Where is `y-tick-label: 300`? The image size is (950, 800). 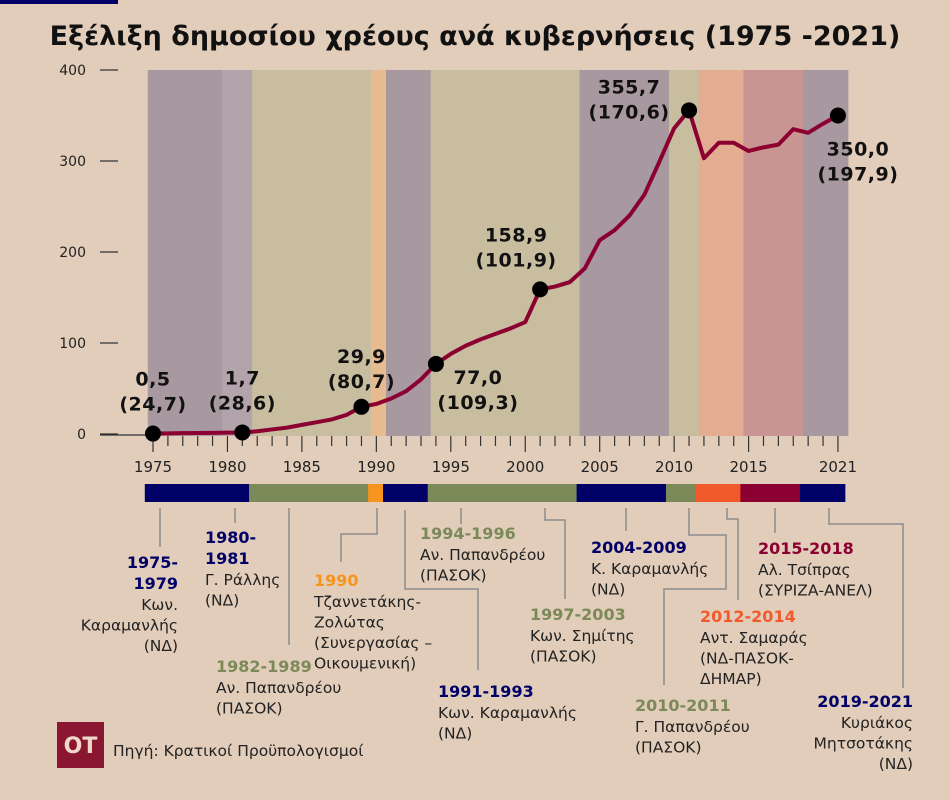
y-tick-label: 300 is located at coordinates (72, 162).